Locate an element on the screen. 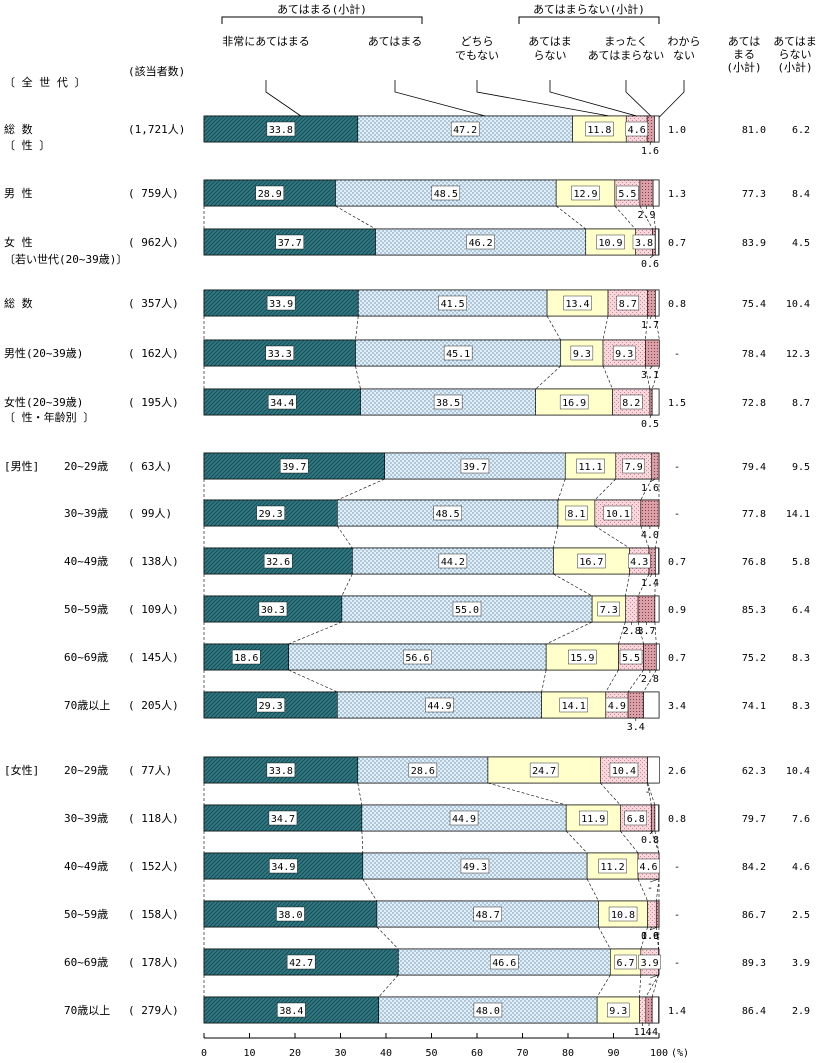  value-label: 37.7 is located at coordinates (290, 243).